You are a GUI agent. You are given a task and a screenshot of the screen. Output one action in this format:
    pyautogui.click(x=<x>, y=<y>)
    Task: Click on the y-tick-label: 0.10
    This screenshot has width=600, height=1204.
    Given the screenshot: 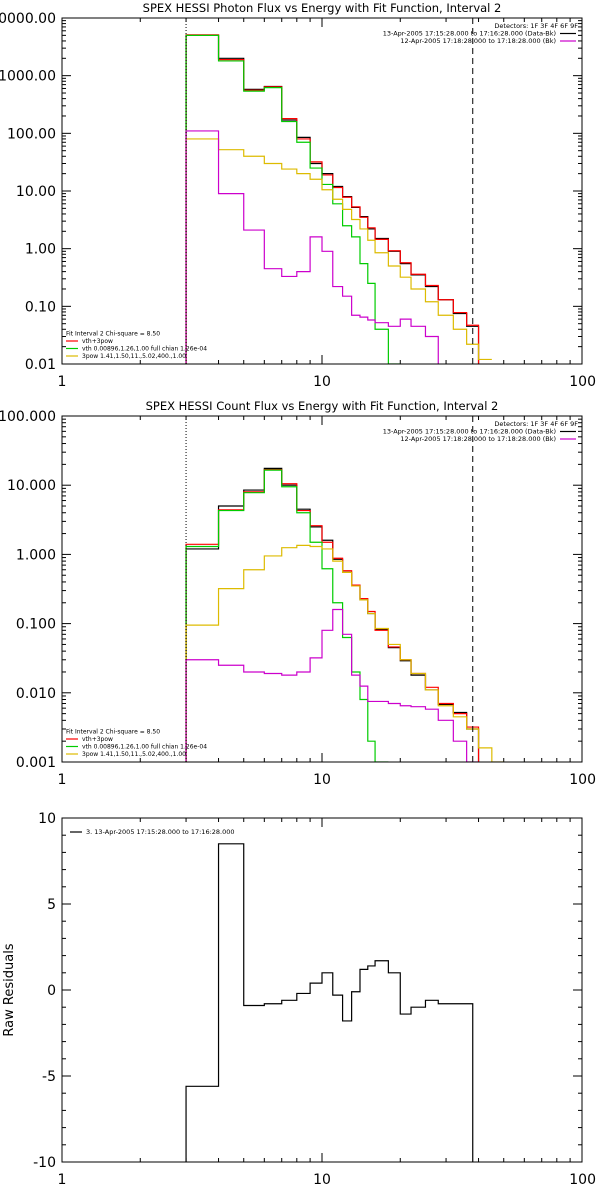 What is the action you would take?
    pyautogui.click(x=40, y=307)
    